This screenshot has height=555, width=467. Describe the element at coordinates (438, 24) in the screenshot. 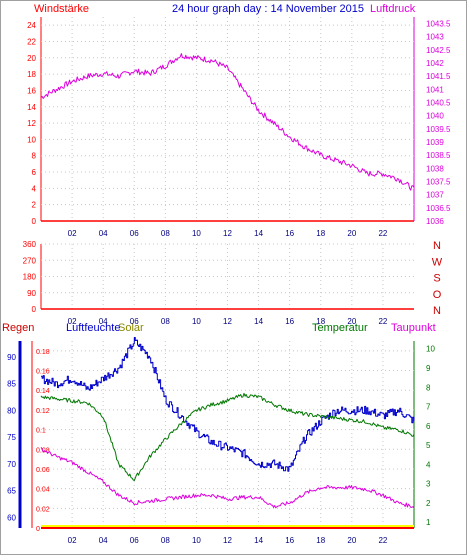

I see `pressure-tick-label: 1043.5` at that location.